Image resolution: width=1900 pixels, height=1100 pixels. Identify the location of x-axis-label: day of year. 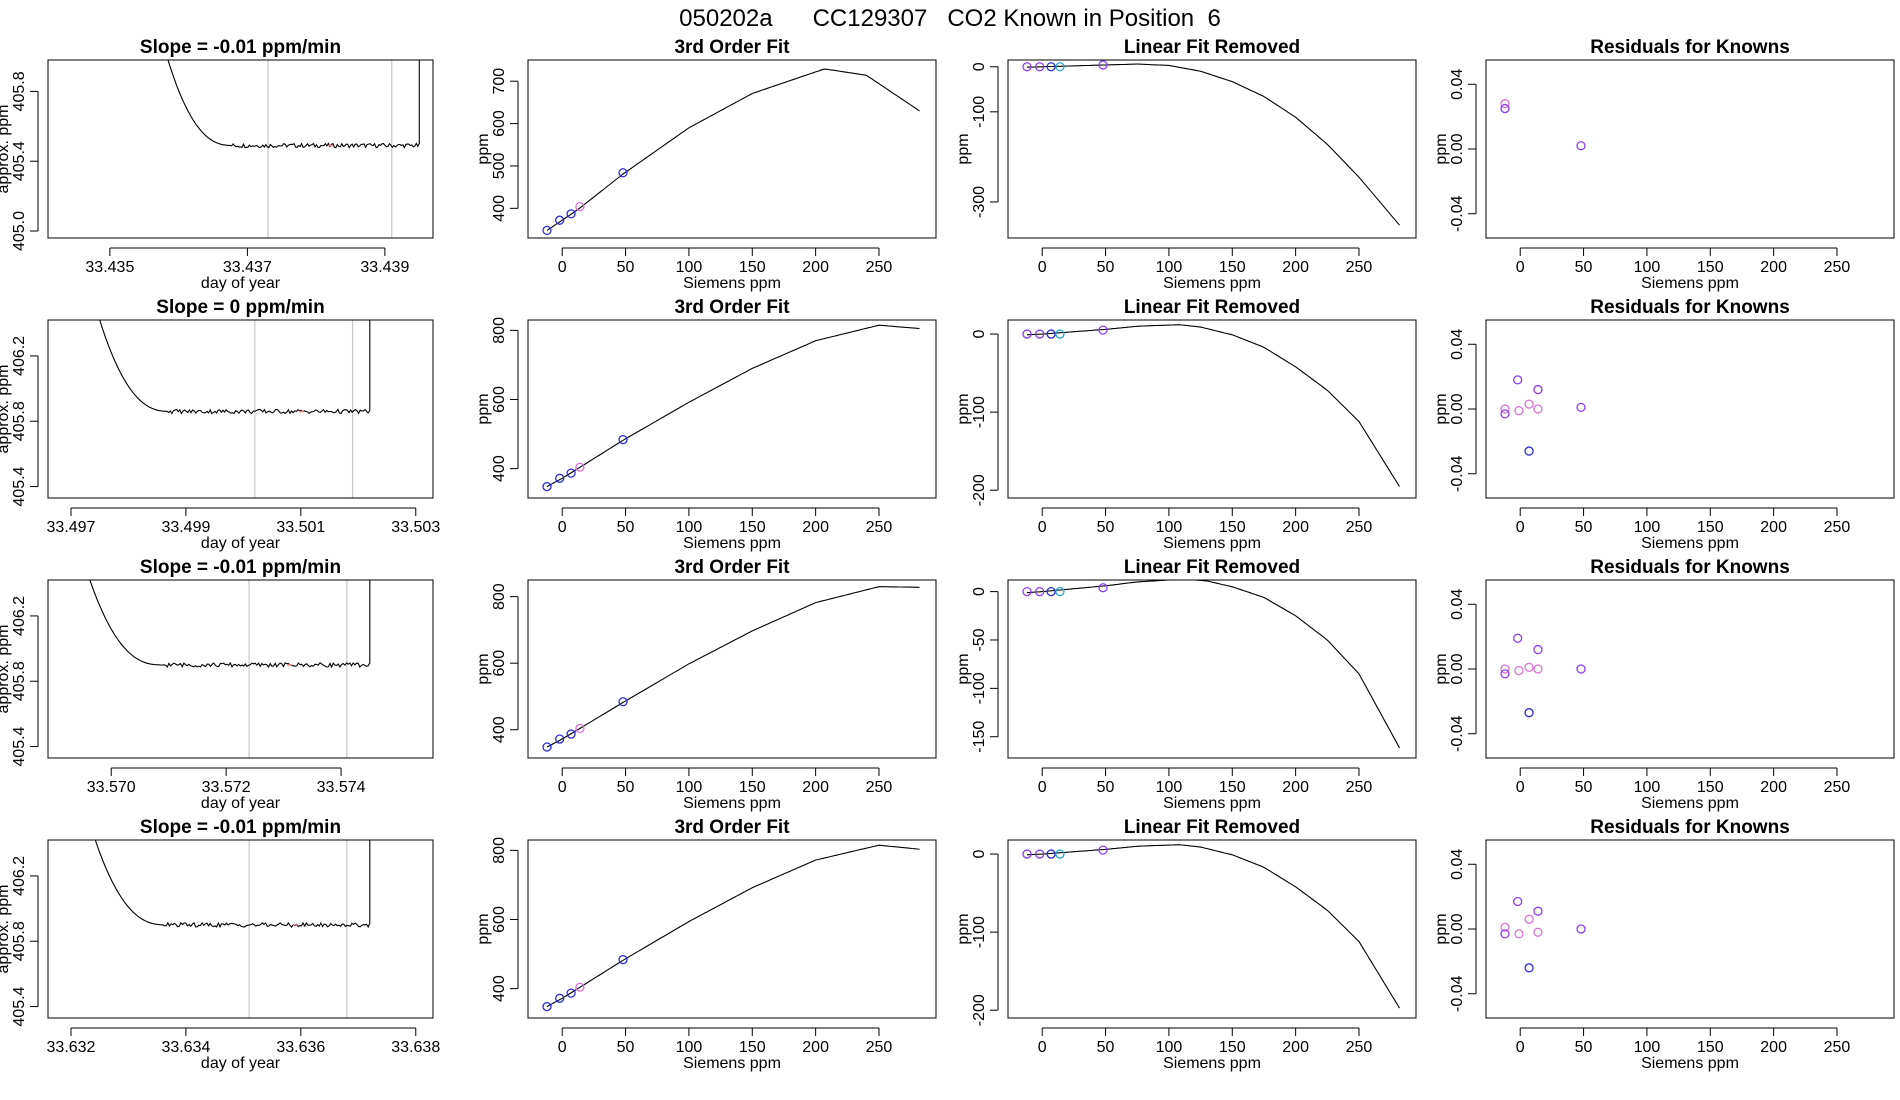
(241, 543).